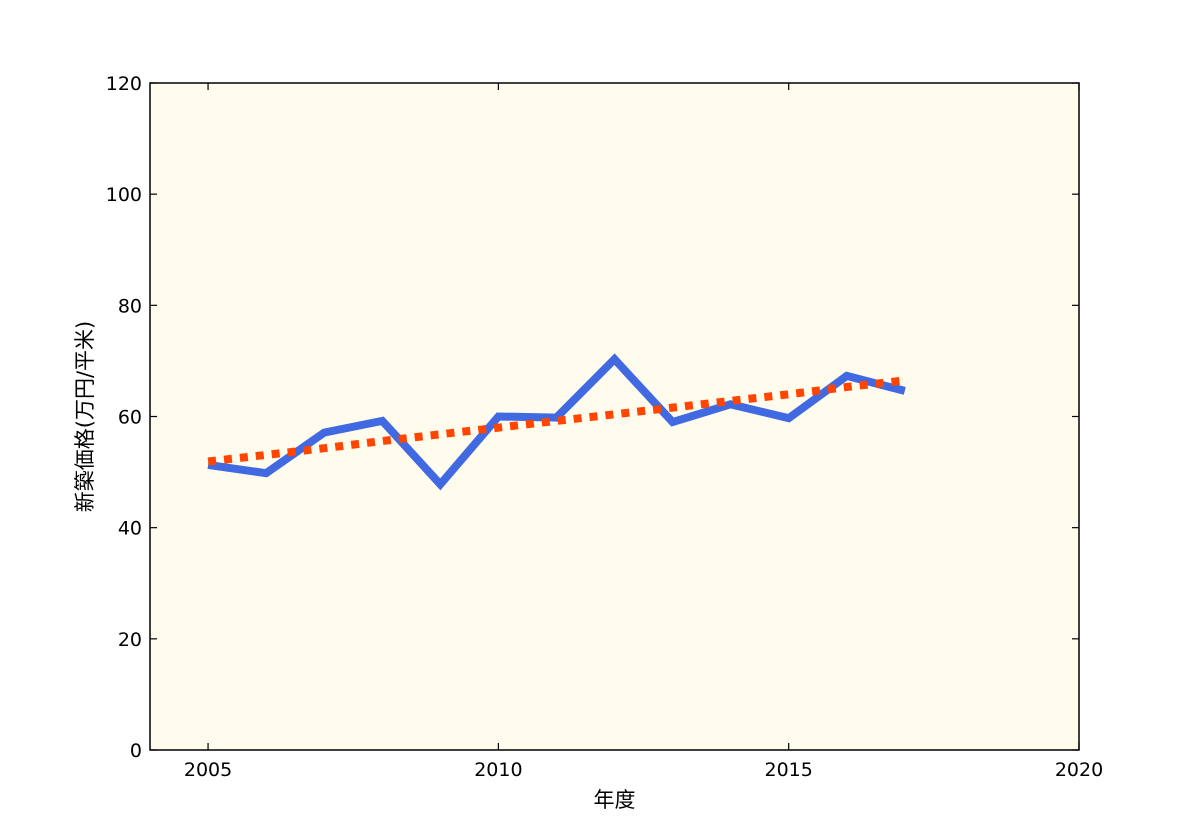 The width and height of the screenshot is (1200, 833). What do you see at coordinates (130, 418) in the screenshot?
I see `y-tick-label: 60` at bounding box center [130, 418].